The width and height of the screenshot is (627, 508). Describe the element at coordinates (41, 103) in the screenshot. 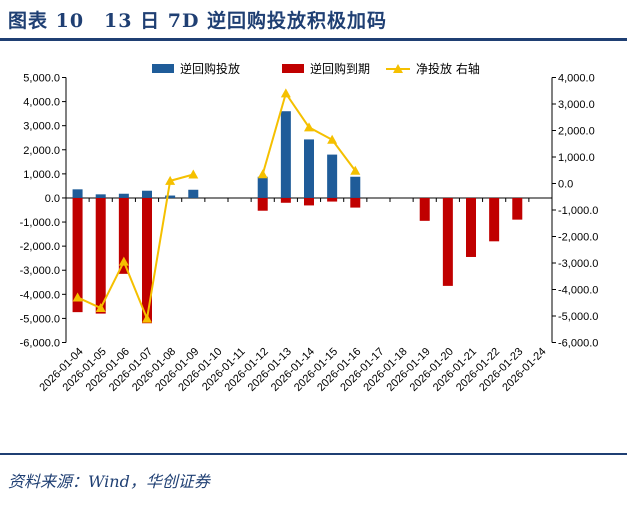

I see `left-tick-label: 4,000.0` at that location.